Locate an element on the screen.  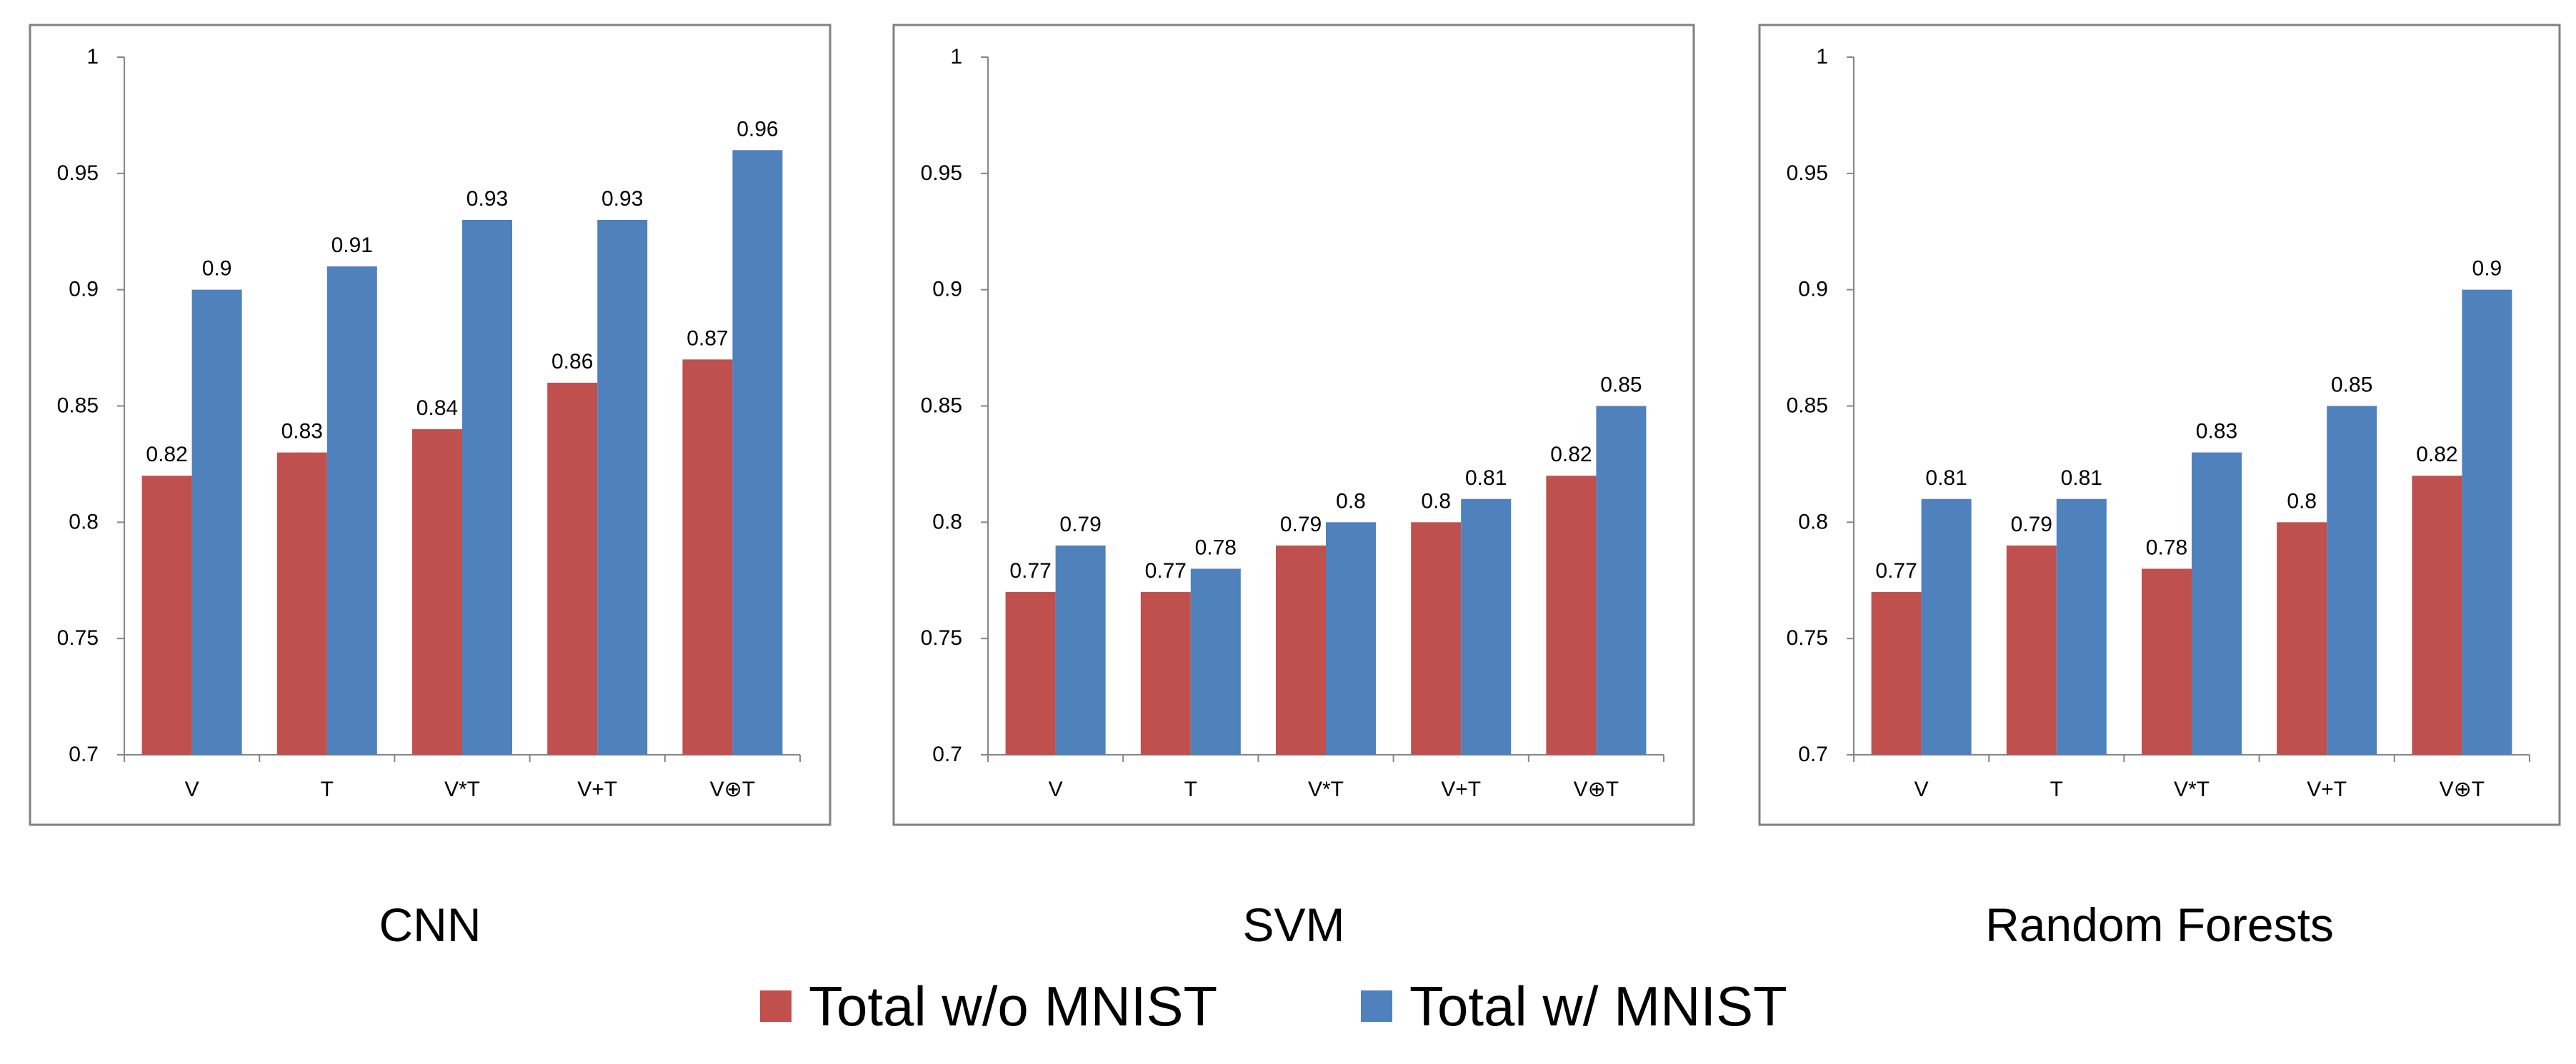
data-label-total-w-mnist-v: 0.79 is located at coordinates (1080, 524).